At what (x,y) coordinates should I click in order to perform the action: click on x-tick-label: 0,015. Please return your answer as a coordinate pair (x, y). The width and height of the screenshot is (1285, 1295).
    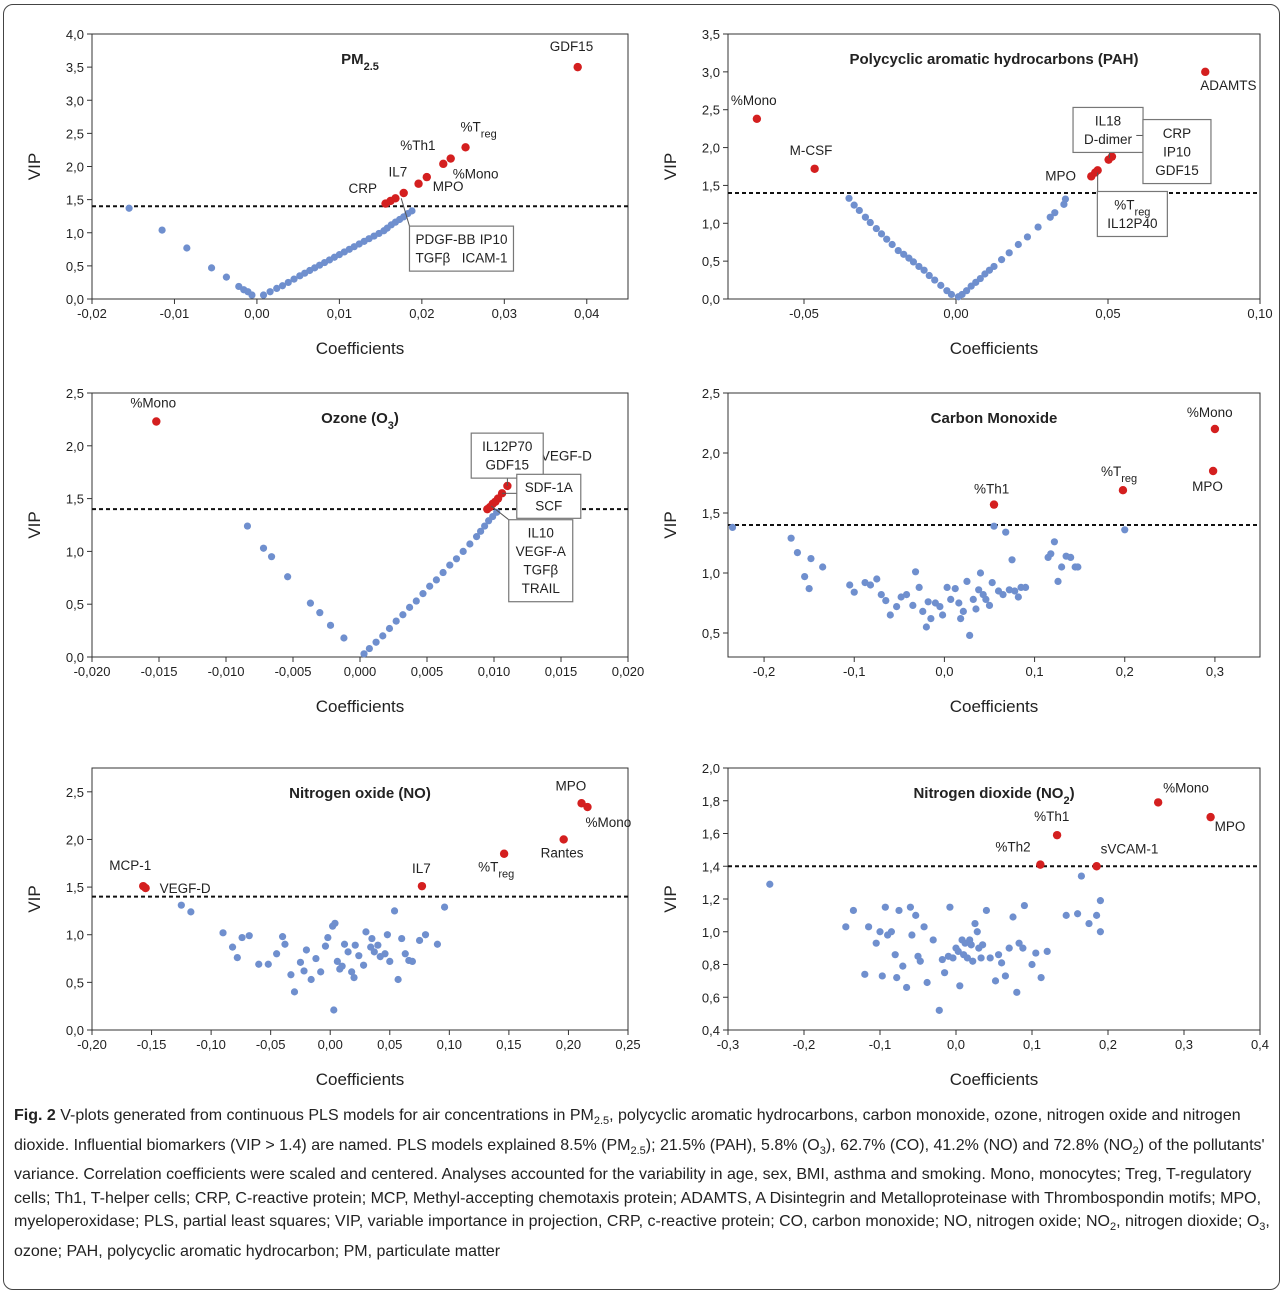
    Looking at the image, I should click on (561, 671).